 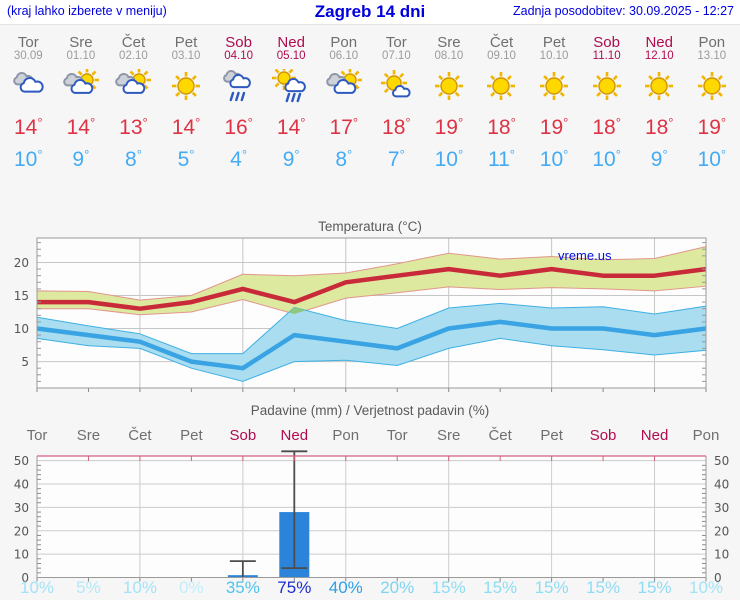 I want to click on day-column: Ned 05.10 14° 9°, so click(x=291, y=99).